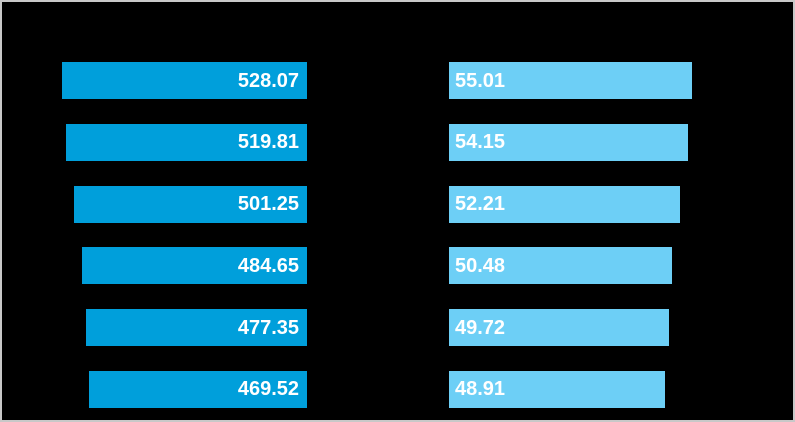 The width and height of the screenshot is (795, 422). Describe the element at coordinates (268, 389) in the screenshot. I see `bar-value-label: 469.52` at that location.